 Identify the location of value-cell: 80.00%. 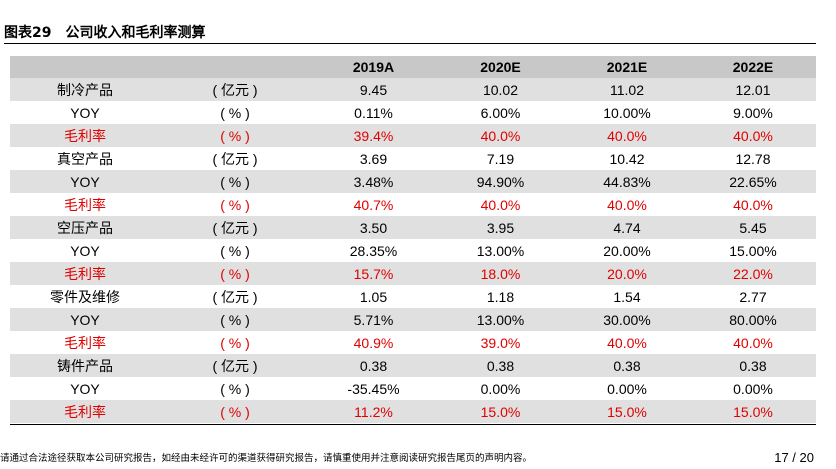
(753, 319).